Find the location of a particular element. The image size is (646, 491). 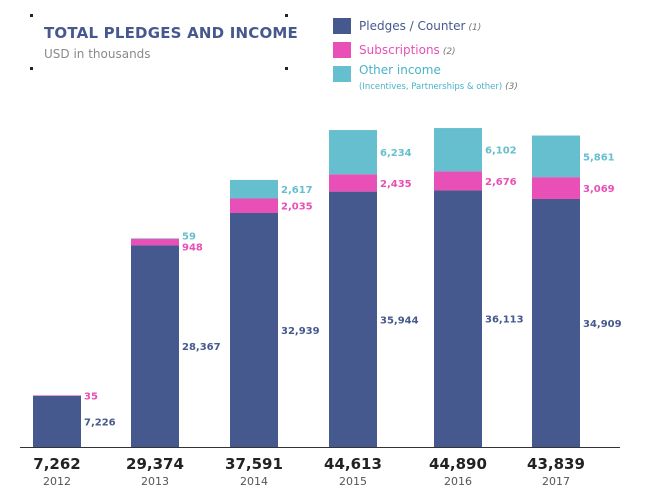

total-label-2017: 43,839 is located at coordinates (556, 464).